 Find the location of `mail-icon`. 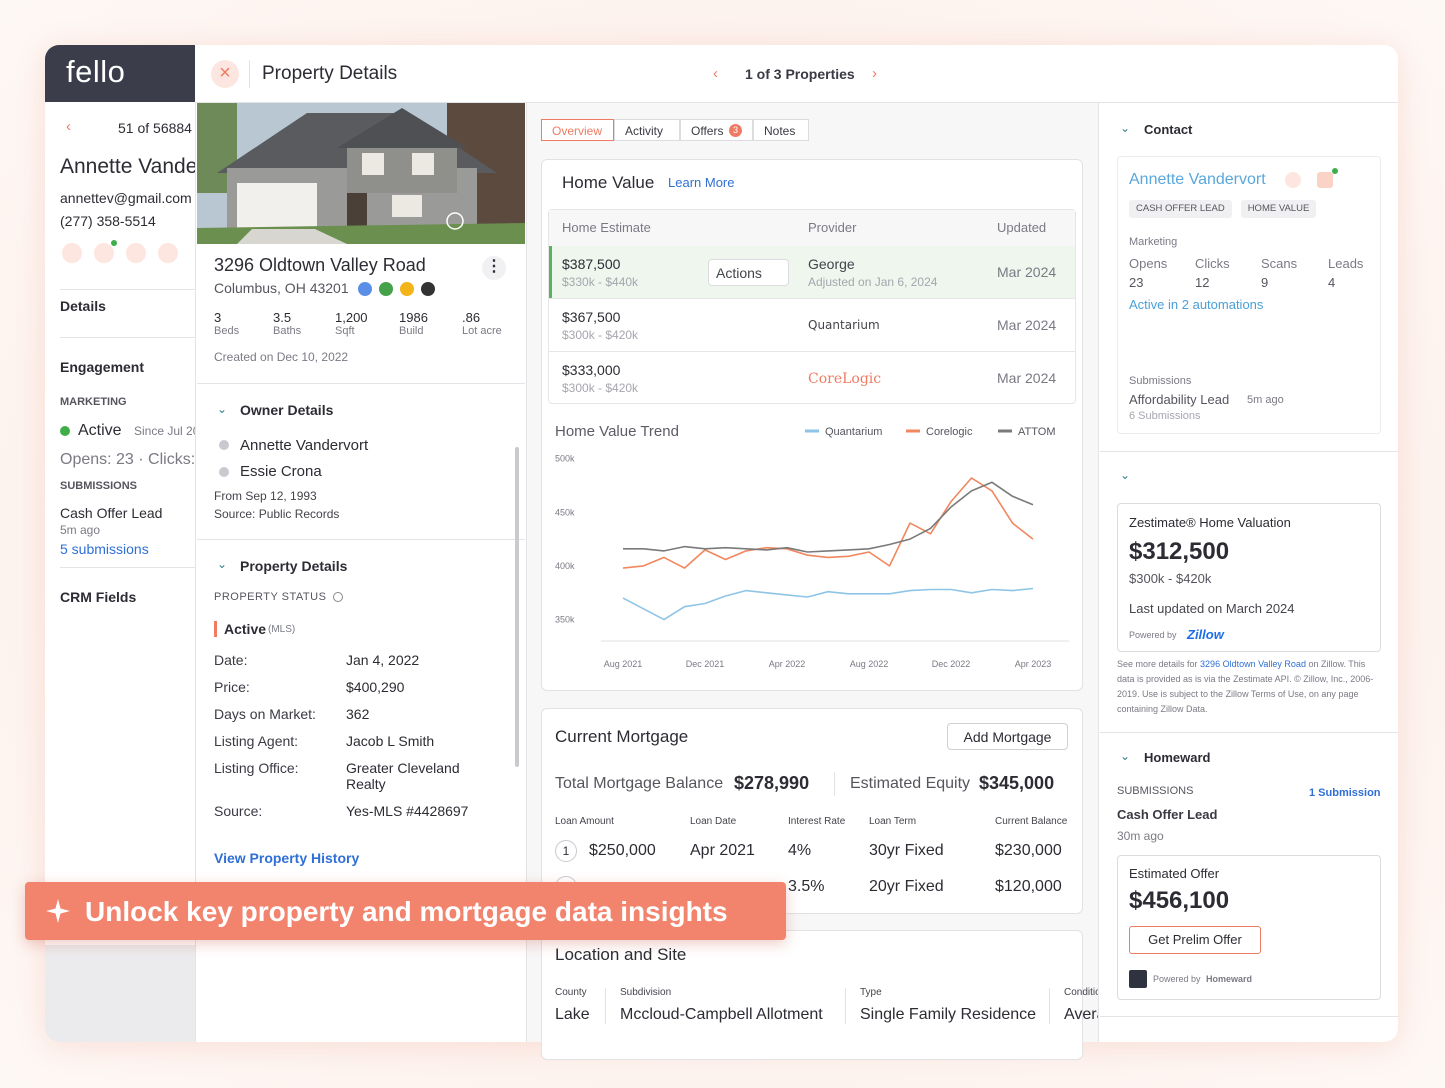

mail-icon is located at coordinates (1325, 180).